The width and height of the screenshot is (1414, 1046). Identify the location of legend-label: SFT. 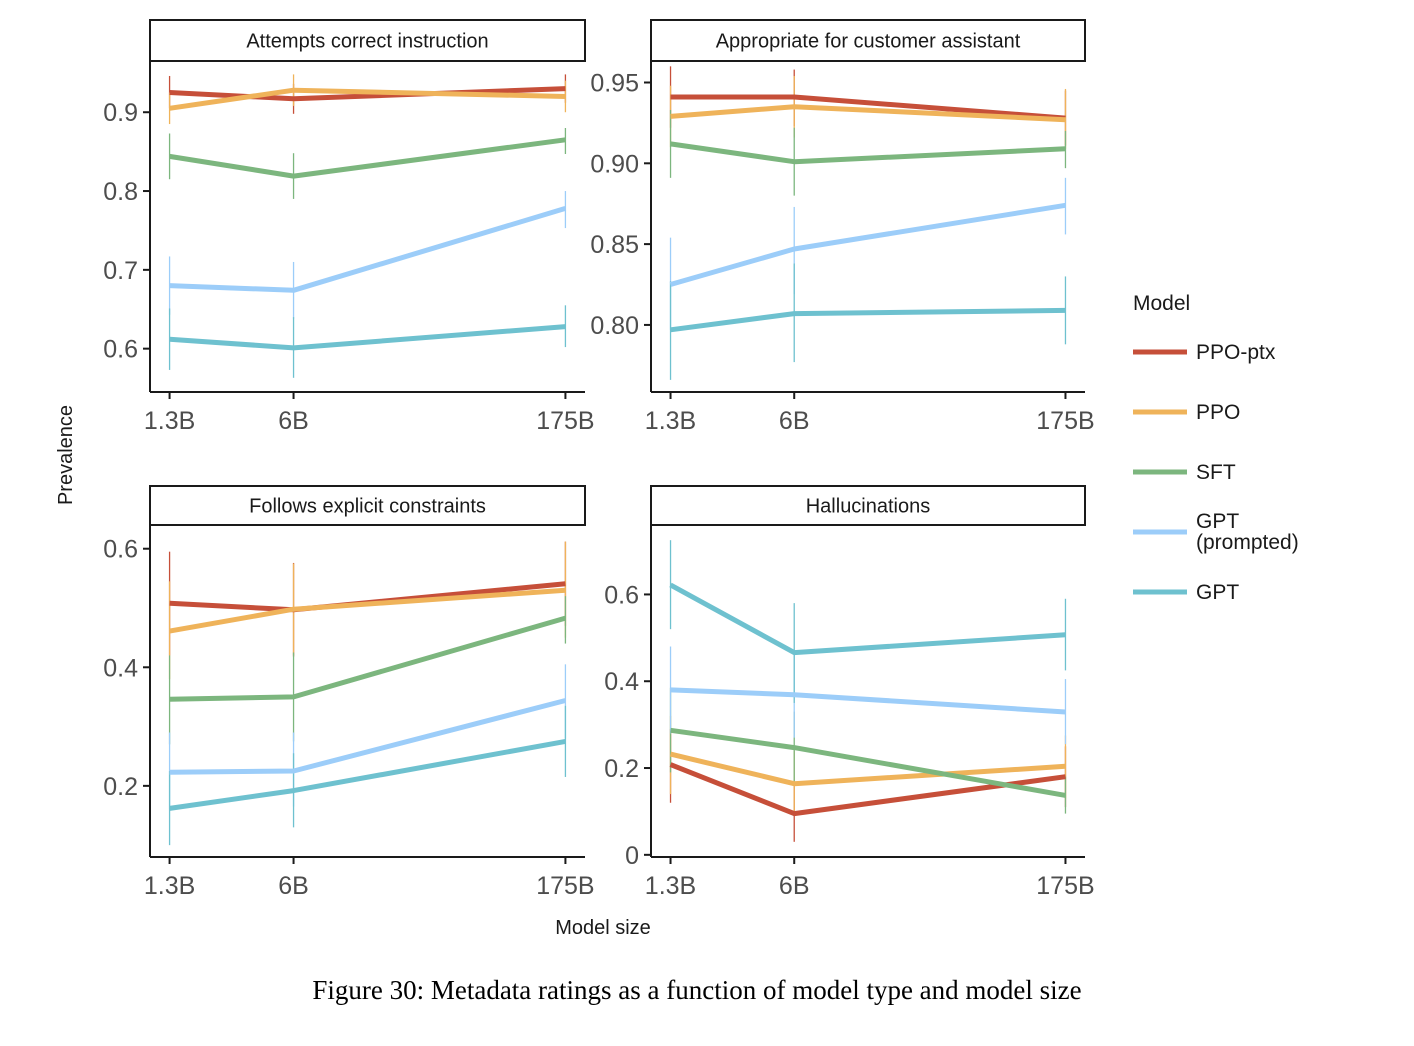
(1216, 472).